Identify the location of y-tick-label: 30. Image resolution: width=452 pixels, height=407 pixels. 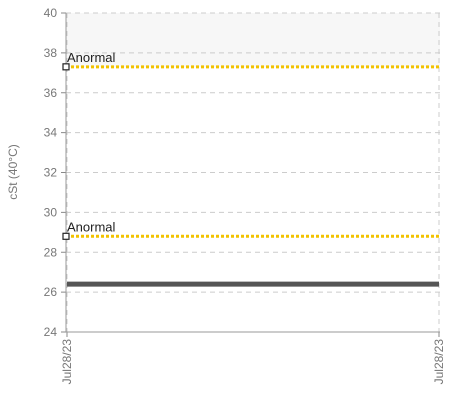
(51, 212).